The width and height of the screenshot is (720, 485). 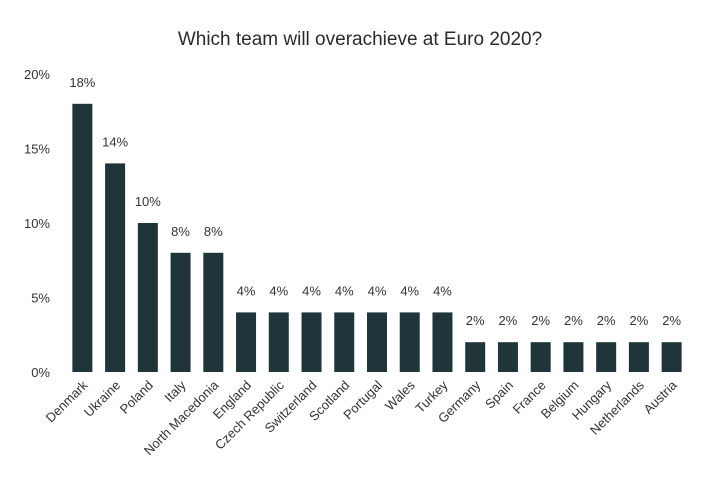 I want to click on x-tick-label: Italy, so click(x=175, y=391).